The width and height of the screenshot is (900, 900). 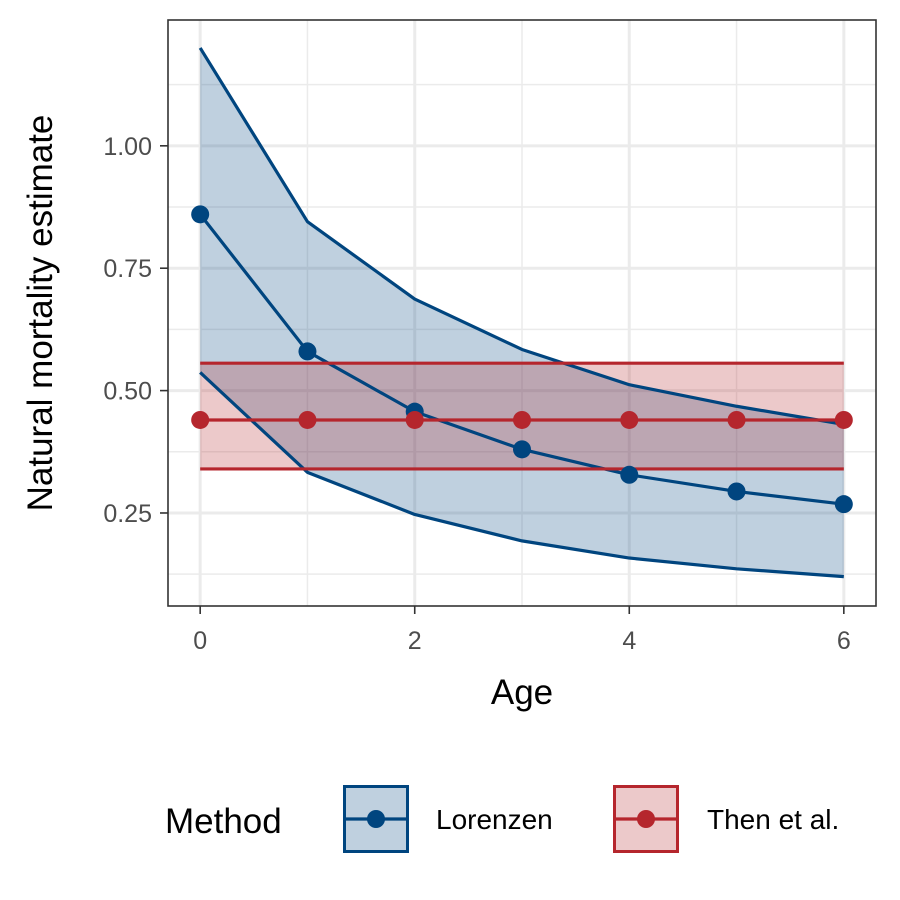 I want to click on x-tick-label: 2, so click(x=415, y=641).